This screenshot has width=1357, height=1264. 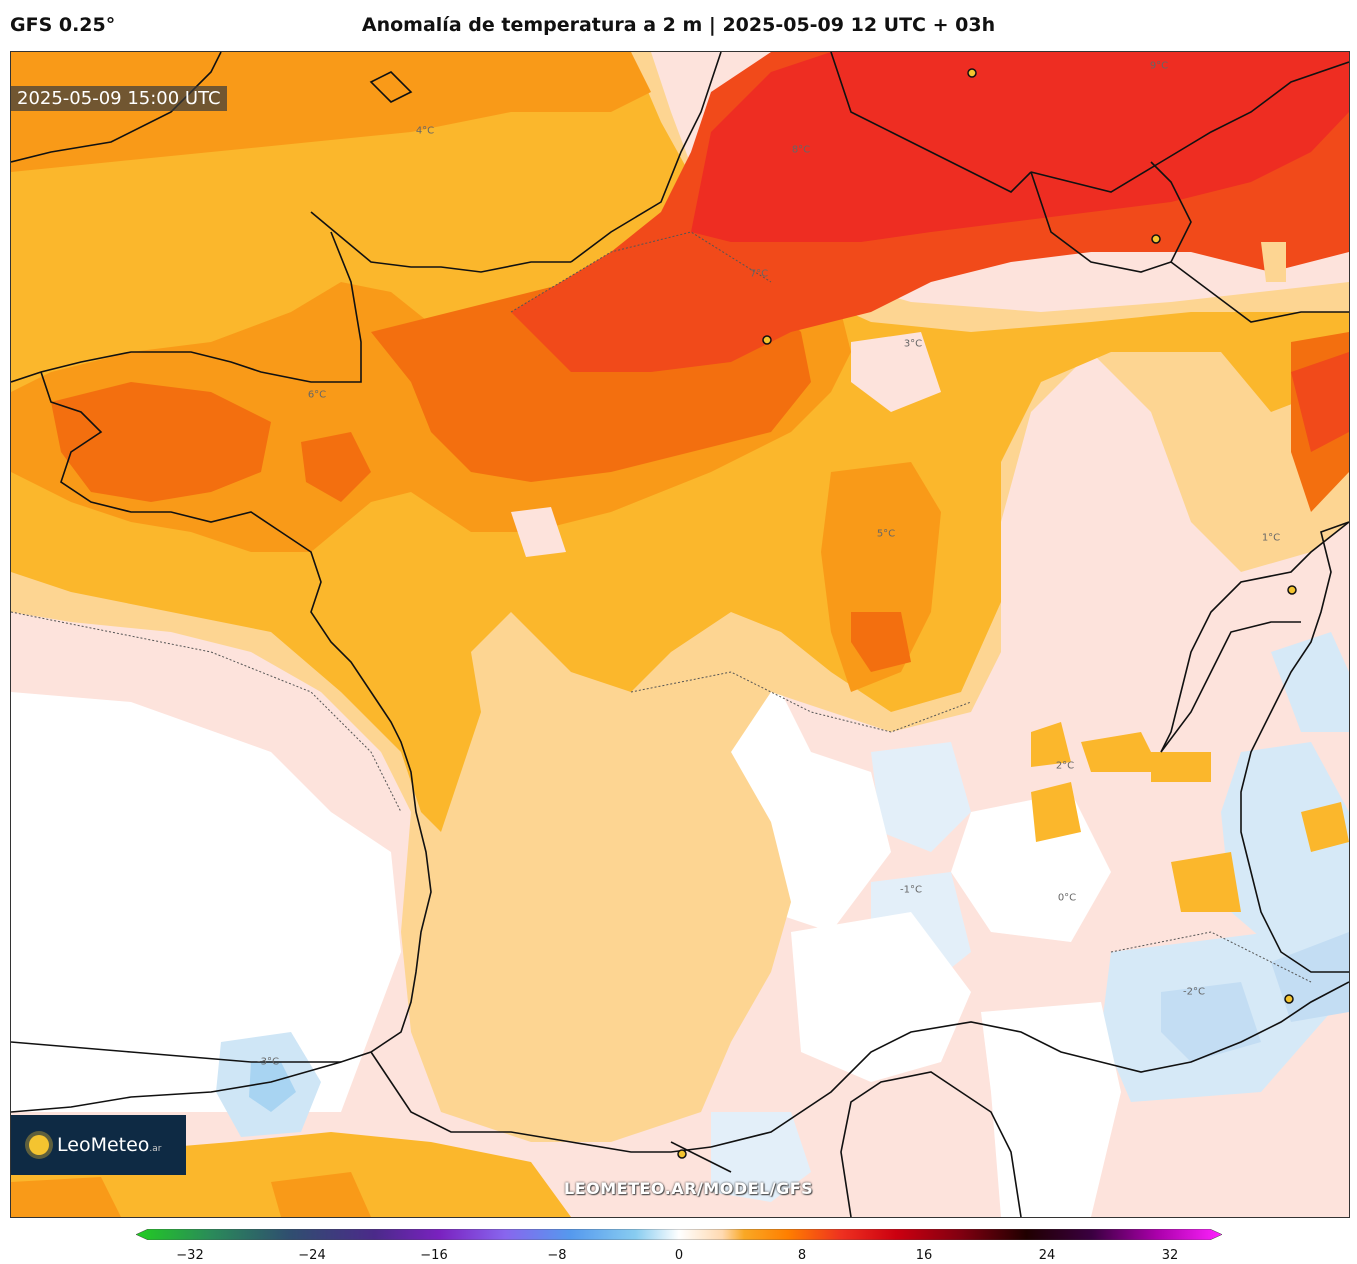 What do you see at coordinates (39, 1145) in the screenshot?
I see `sun-icon` at bounding box center [39, 1145].